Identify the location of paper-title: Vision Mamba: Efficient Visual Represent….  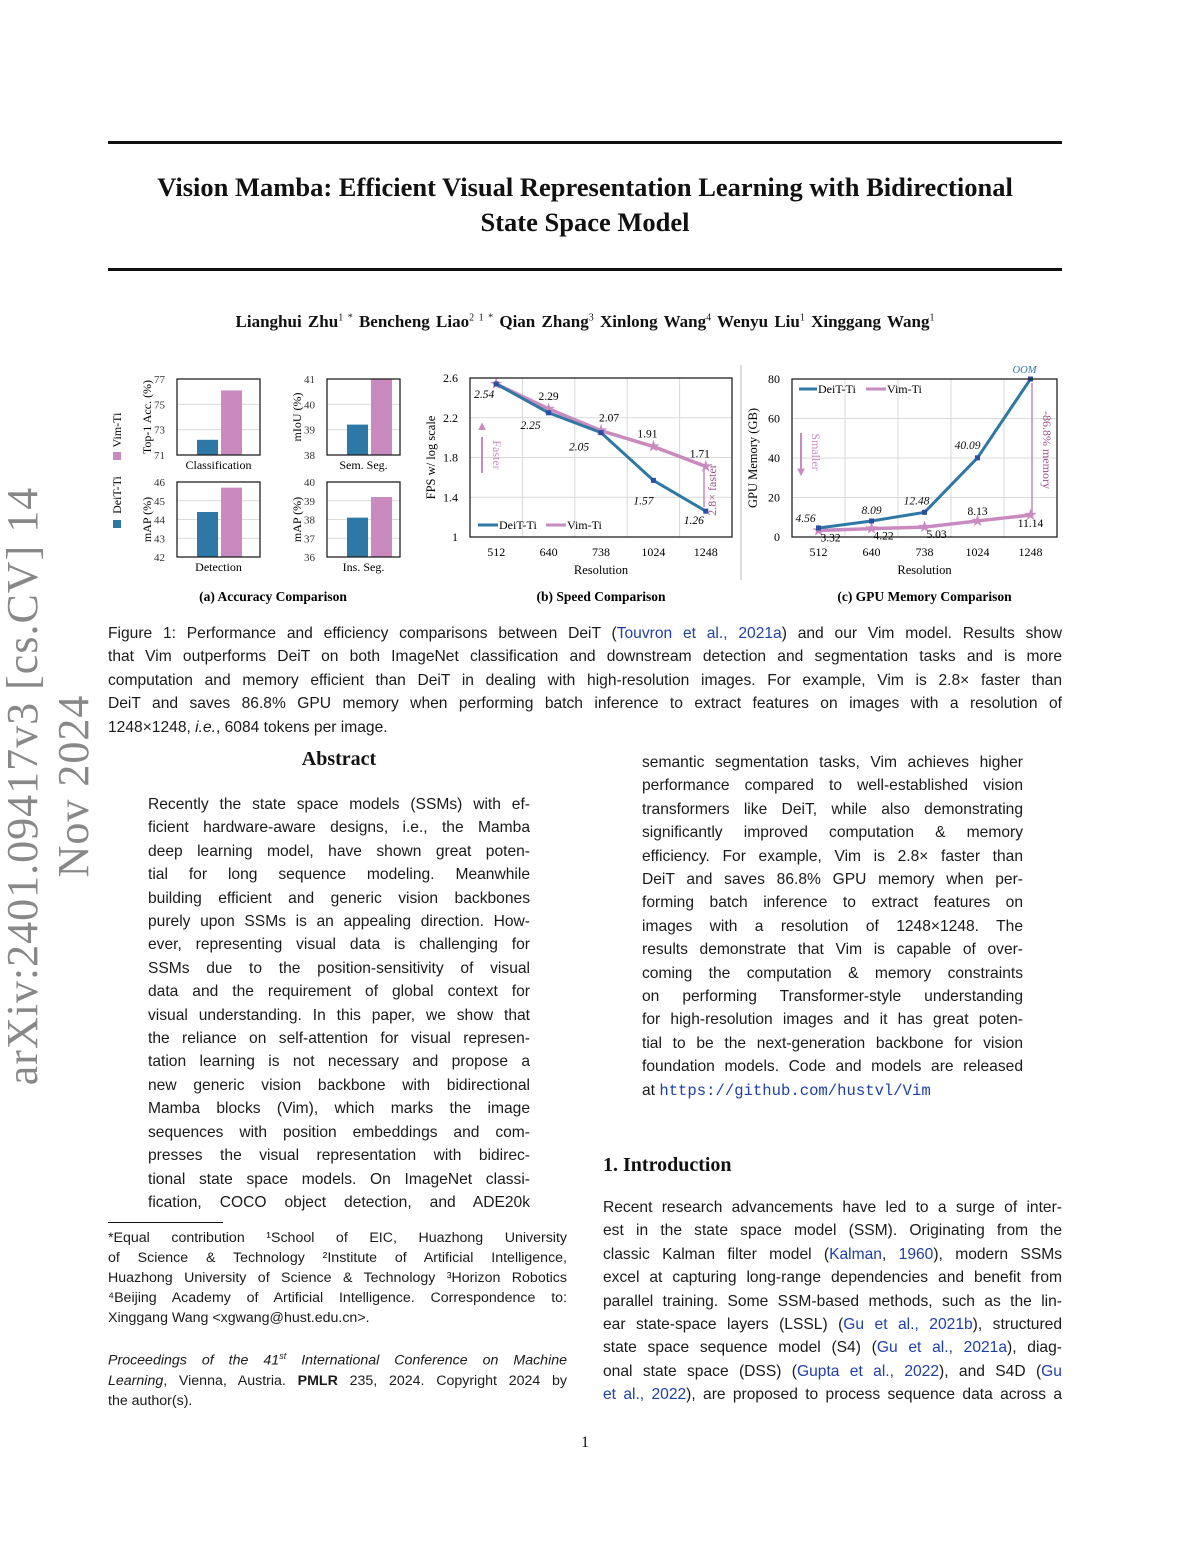
(585, 205).